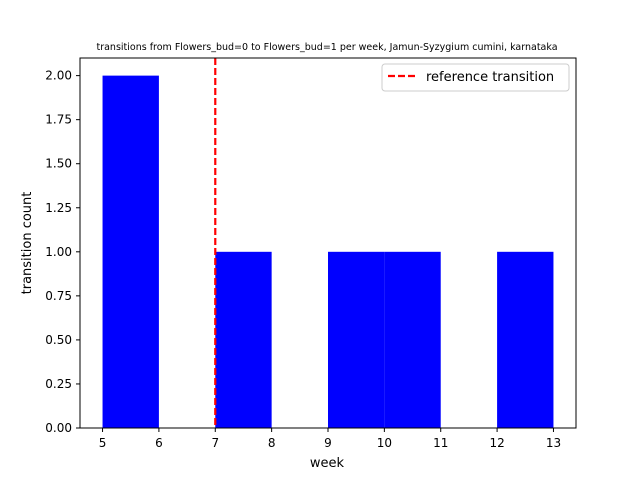 Image resolution: width=640 pixels, height=480 pixels. Describe the element at coordinates (553, 443) in the screenshot. I see `x-tick-label-13: 13` at that location.